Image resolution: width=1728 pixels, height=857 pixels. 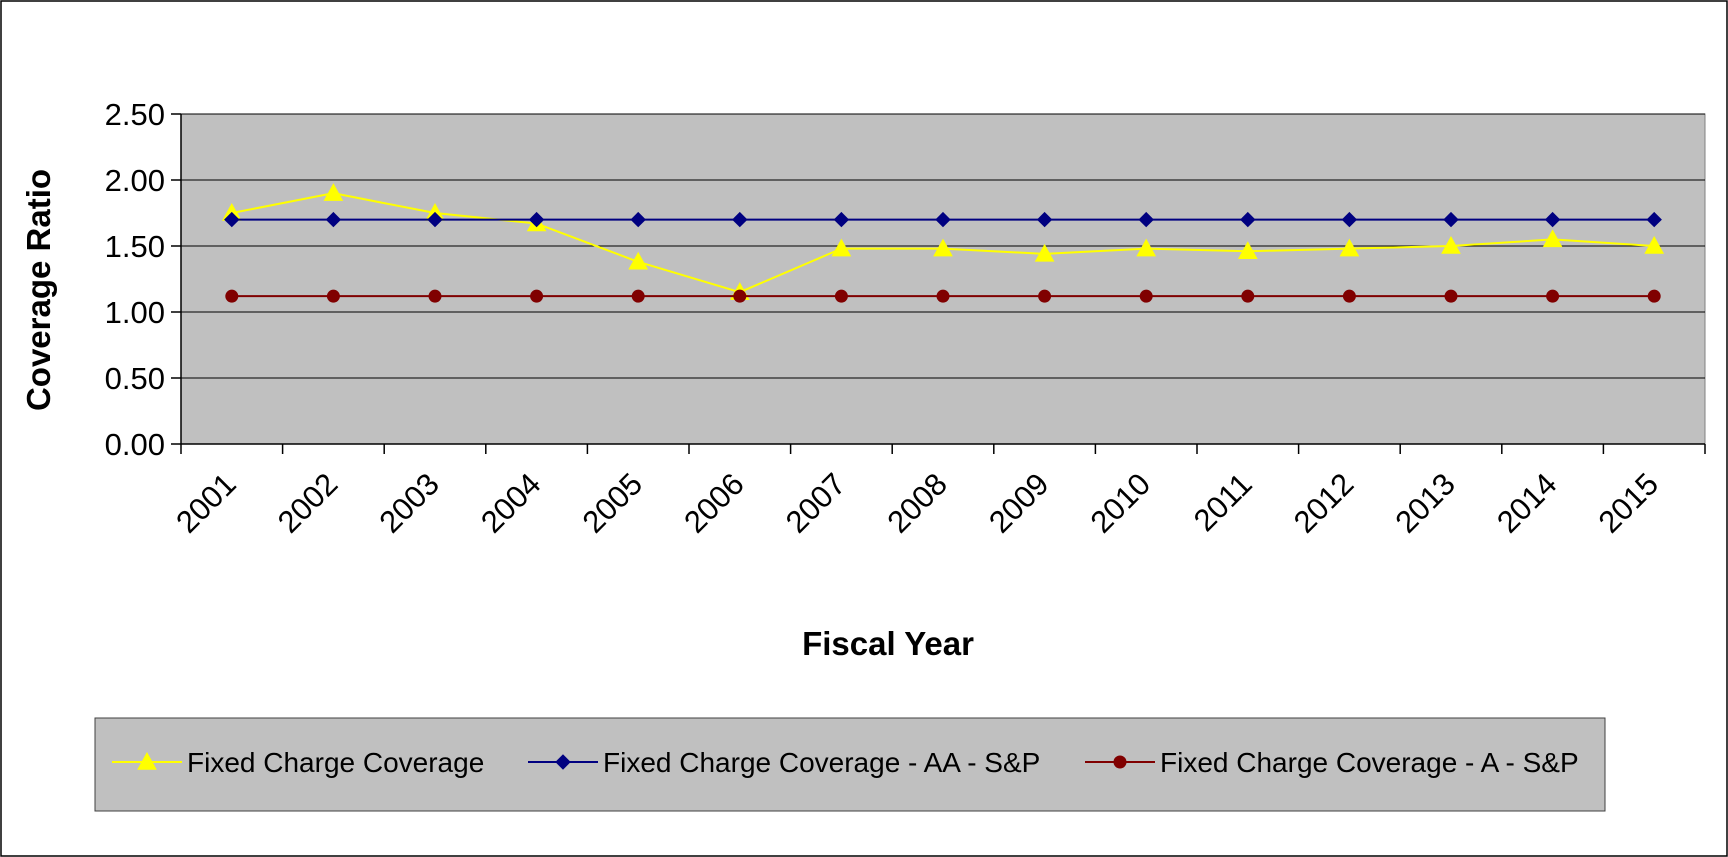 I want to click on y-tick-label: 1.00, so click(x=135, y=312).